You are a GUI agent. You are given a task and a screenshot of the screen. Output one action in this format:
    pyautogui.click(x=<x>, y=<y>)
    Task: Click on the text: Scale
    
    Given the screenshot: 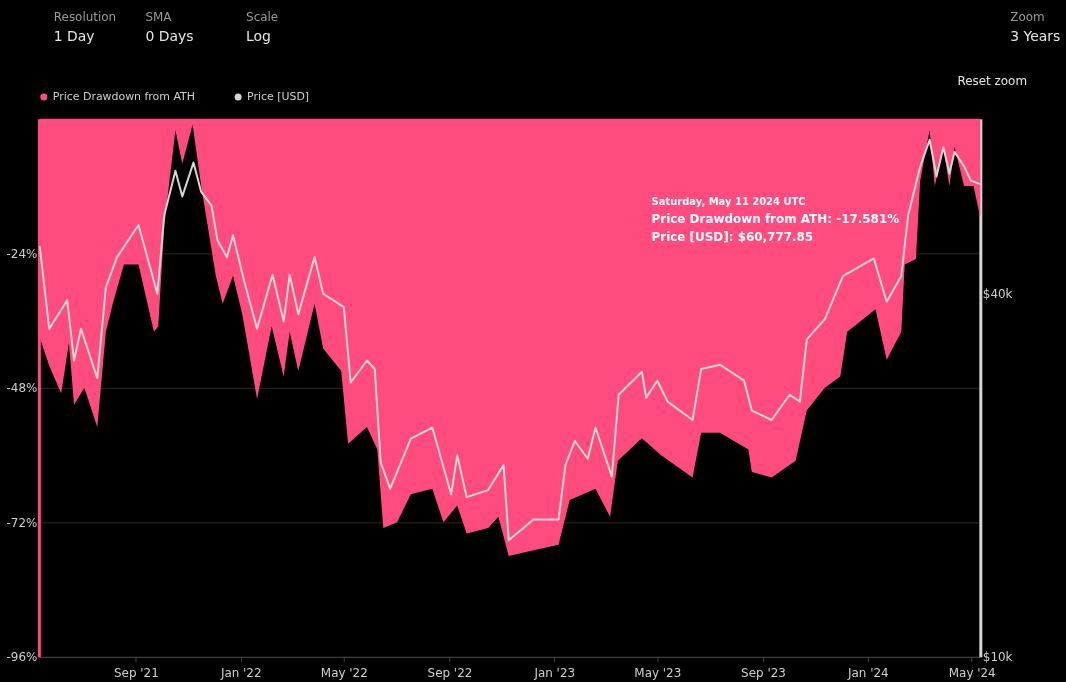 What is the action you would take?
    pyautogui.click(x=262, y=17)
    